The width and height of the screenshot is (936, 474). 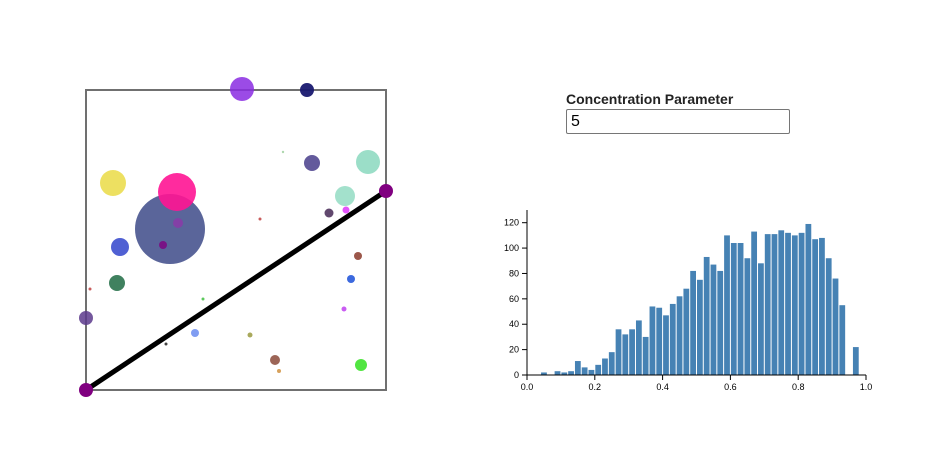 What do you see at coordinates (662, 387) in the screenshot?
I see `x-tick-label: 0.4` at bounding box center [662, 387].